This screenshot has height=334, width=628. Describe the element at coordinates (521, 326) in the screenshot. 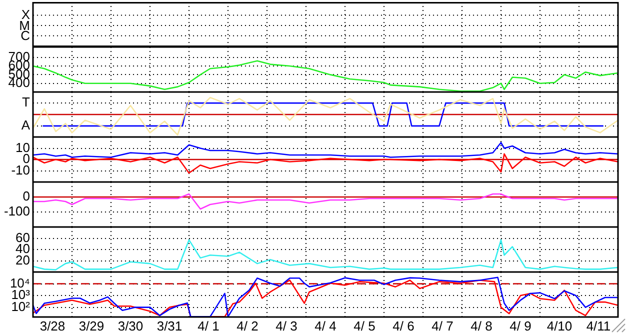

I see `x-tick-label: 4/ 9` at that location.